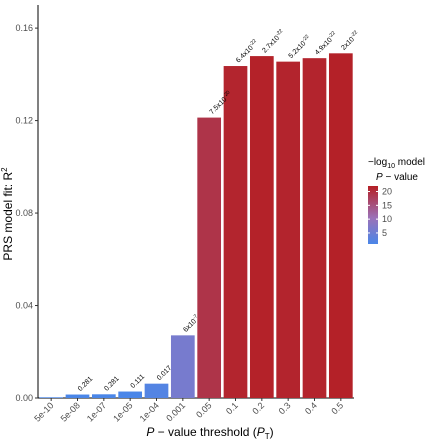 This screenshot has height=440, width=438. Describe the element at coordinates (387, 205) in the screenshot. I see `legend-tick-label: 15` at that location.